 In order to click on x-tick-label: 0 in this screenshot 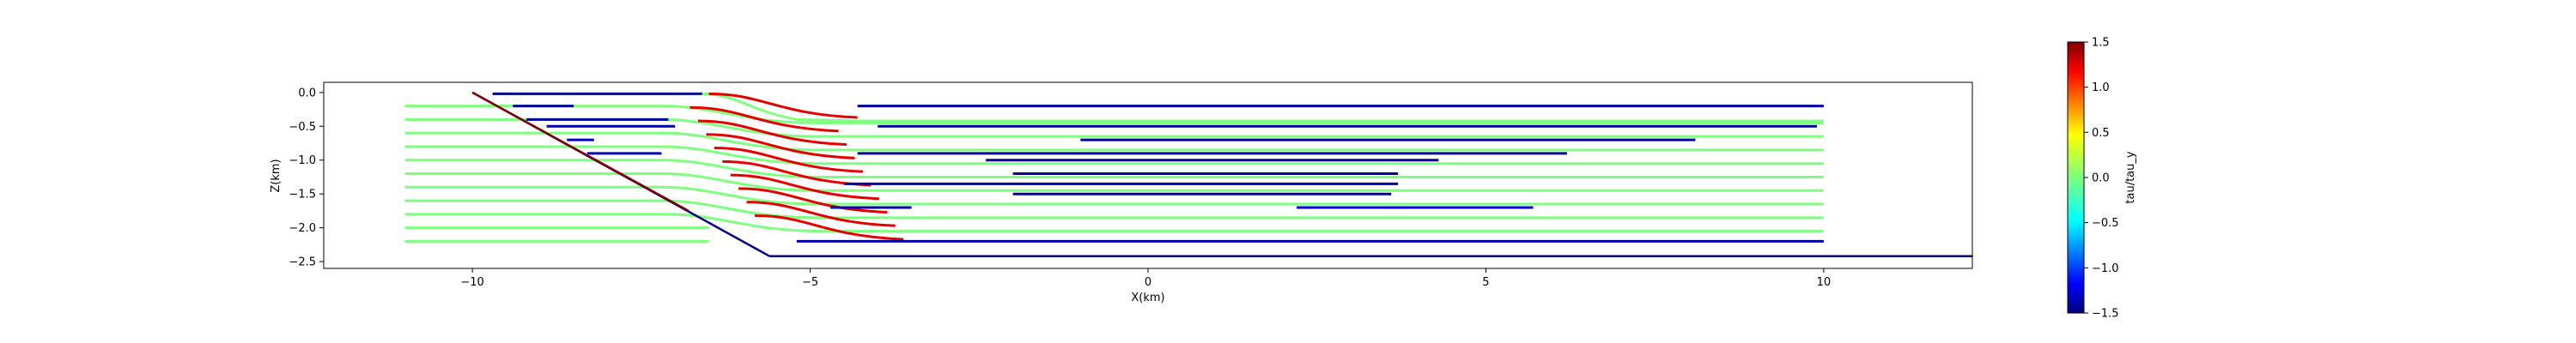, I will do `click(1148, 283)`.